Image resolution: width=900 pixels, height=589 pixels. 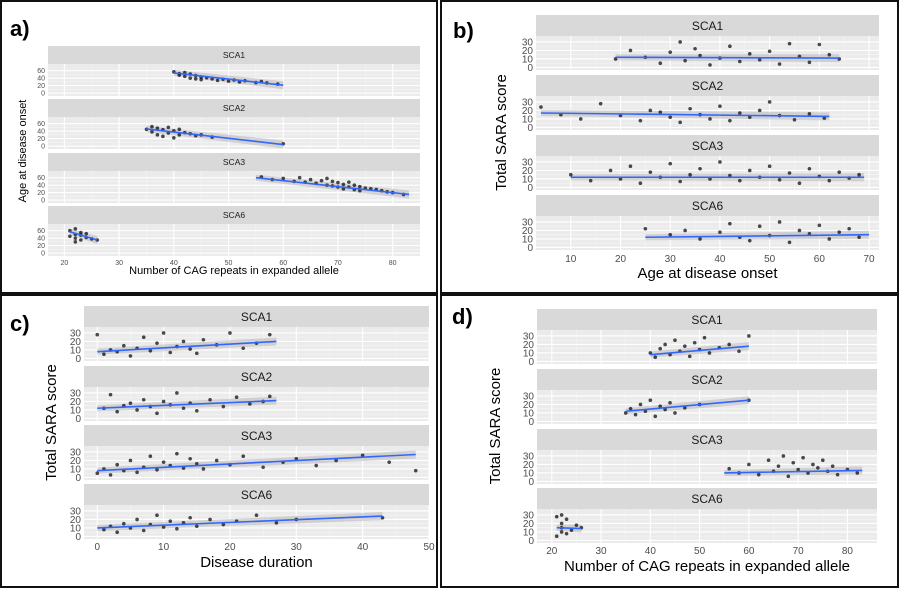 What do you see at coordinates (671, 259) in the screenshot?
I see `x-tick-label: 30` at bounding box center [671, 259].